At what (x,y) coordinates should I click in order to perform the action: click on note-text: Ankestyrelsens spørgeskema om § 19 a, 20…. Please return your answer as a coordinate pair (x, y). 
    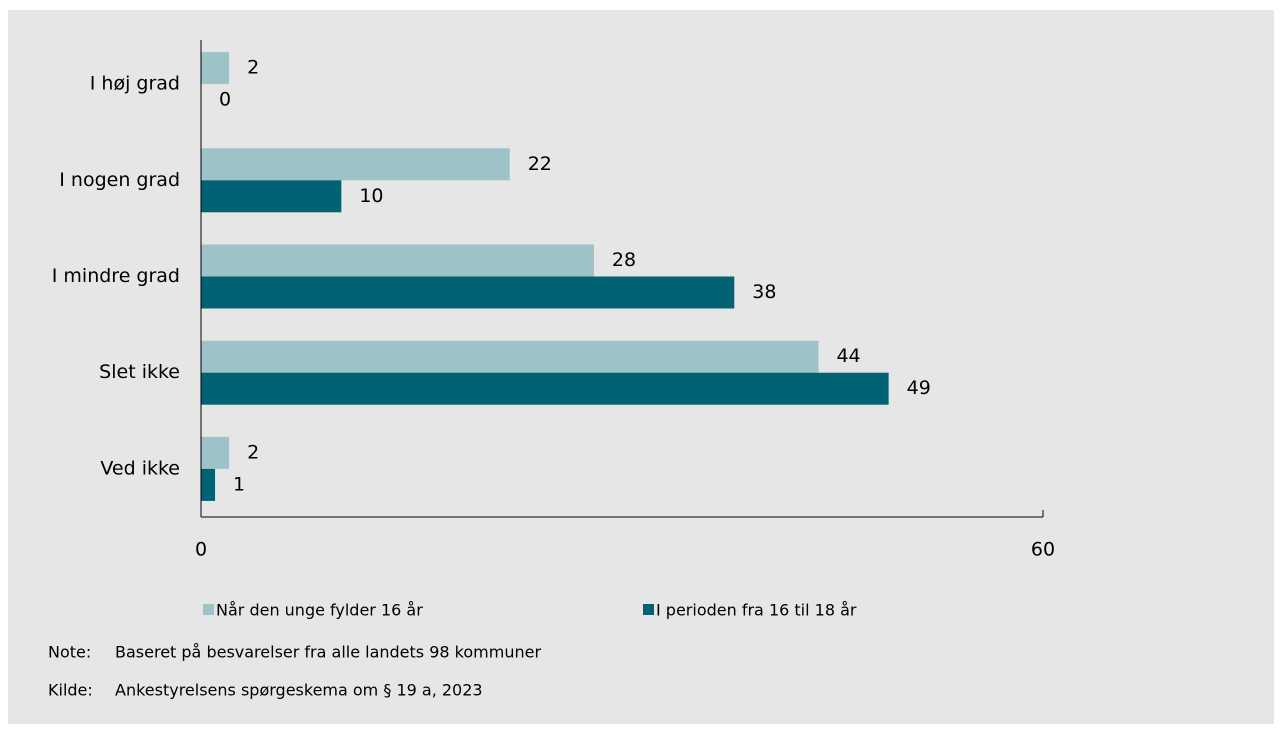
    Looking at the image, I should click on (299, 690).